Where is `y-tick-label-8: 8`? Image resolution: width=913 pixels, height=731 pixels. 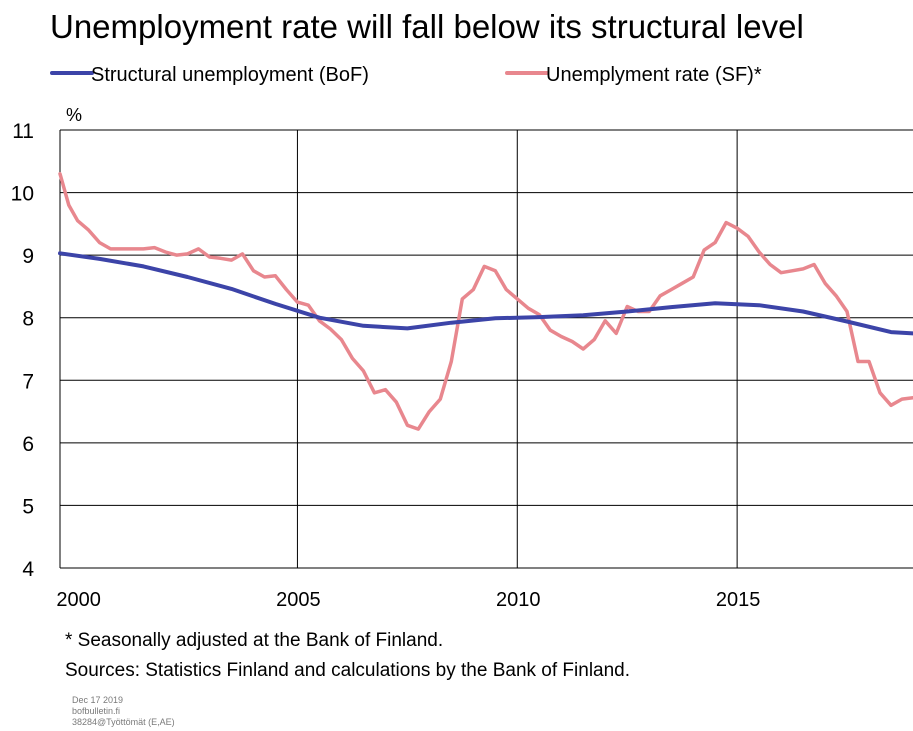
y-tick-label-8: 8 is located at coordinates (28, 319).